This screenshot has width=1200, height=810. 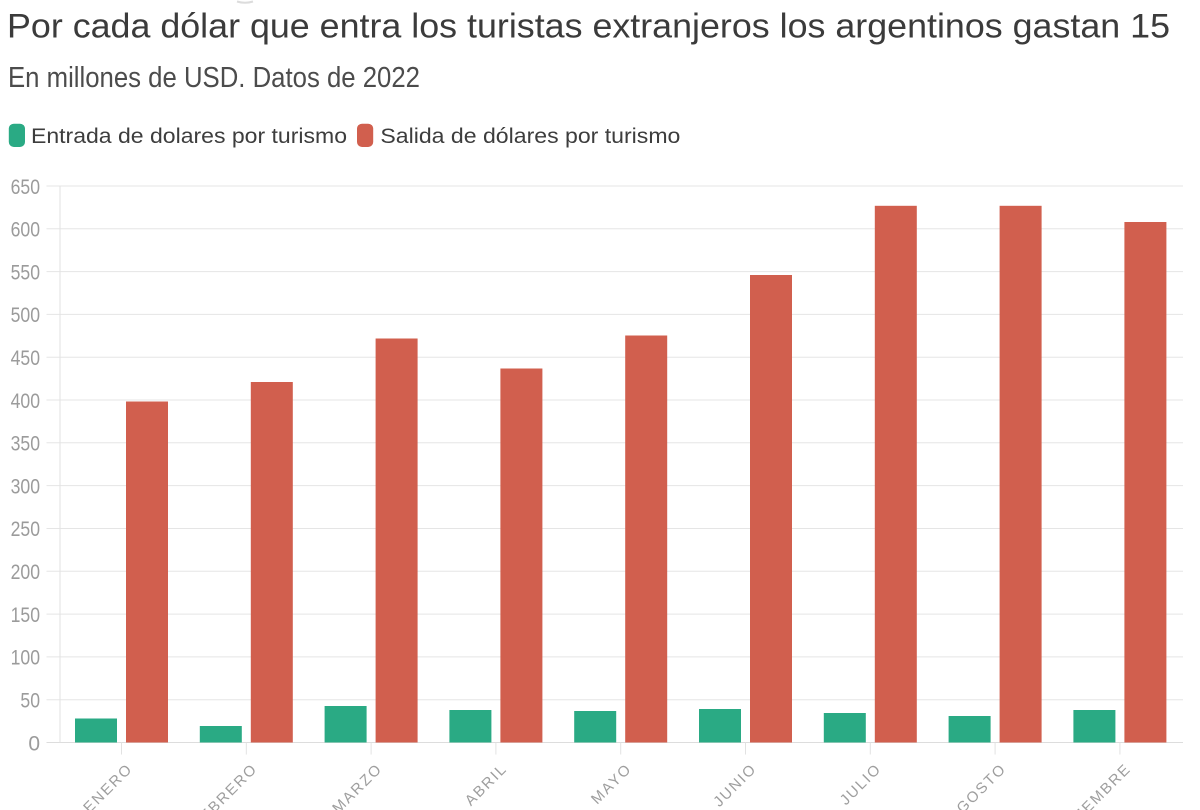 I want to click on svg-text: 50, so click(x=30, y=701).